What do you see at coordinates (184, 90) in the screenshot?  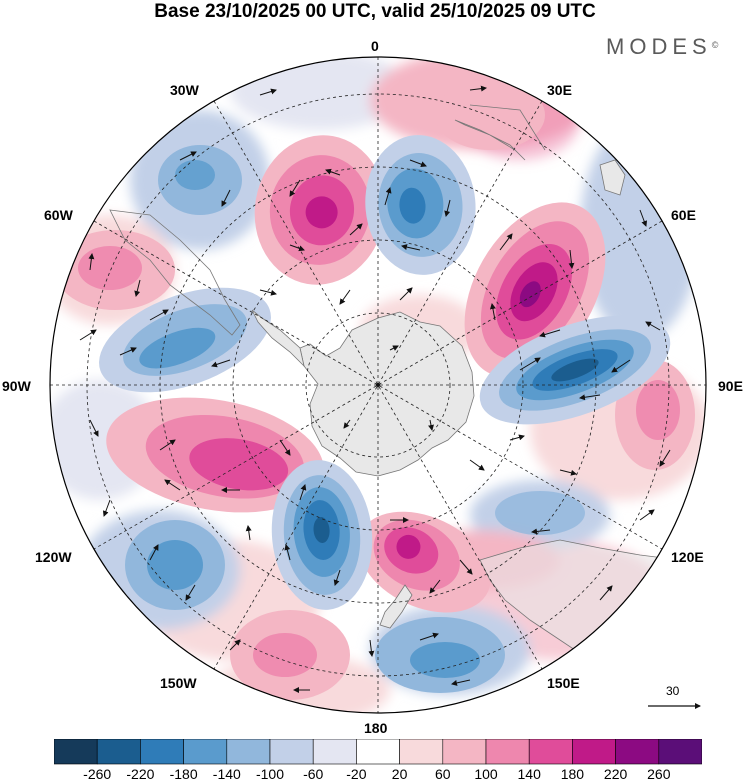 I see `longitude-label-30w: 30W` at bounding box center [184, 90].